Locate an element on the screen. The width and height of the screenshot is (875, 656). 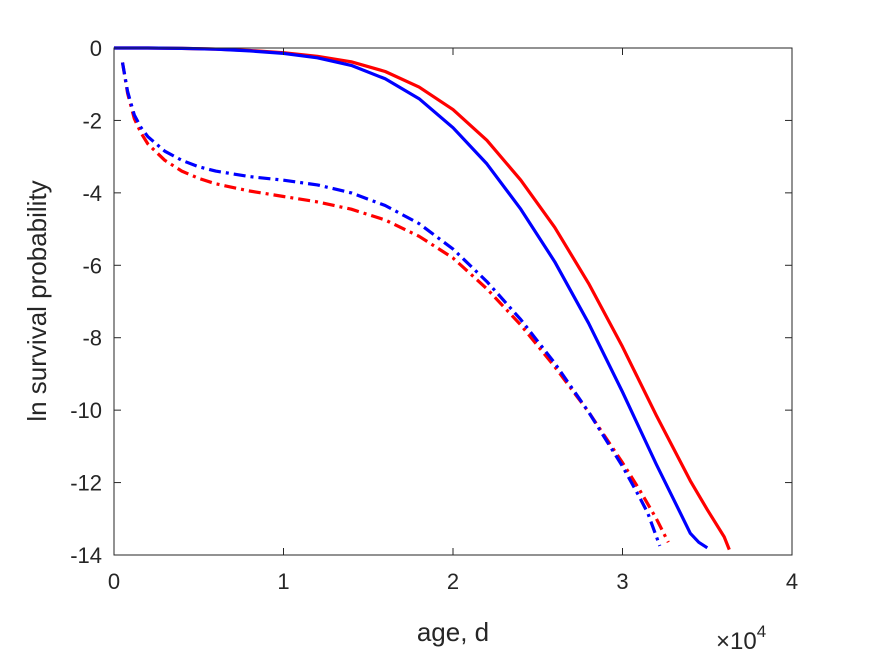
y-tick-label: -10 is located at coordinates (86, 410).